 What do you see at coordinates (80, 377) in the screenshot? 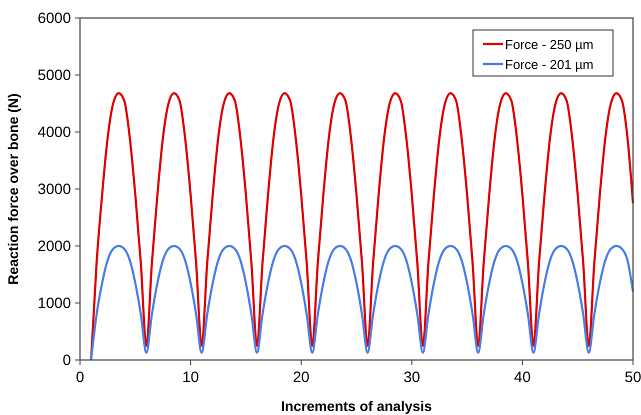
I see `x-tick-label: 0` at bounding box center [80, 377].